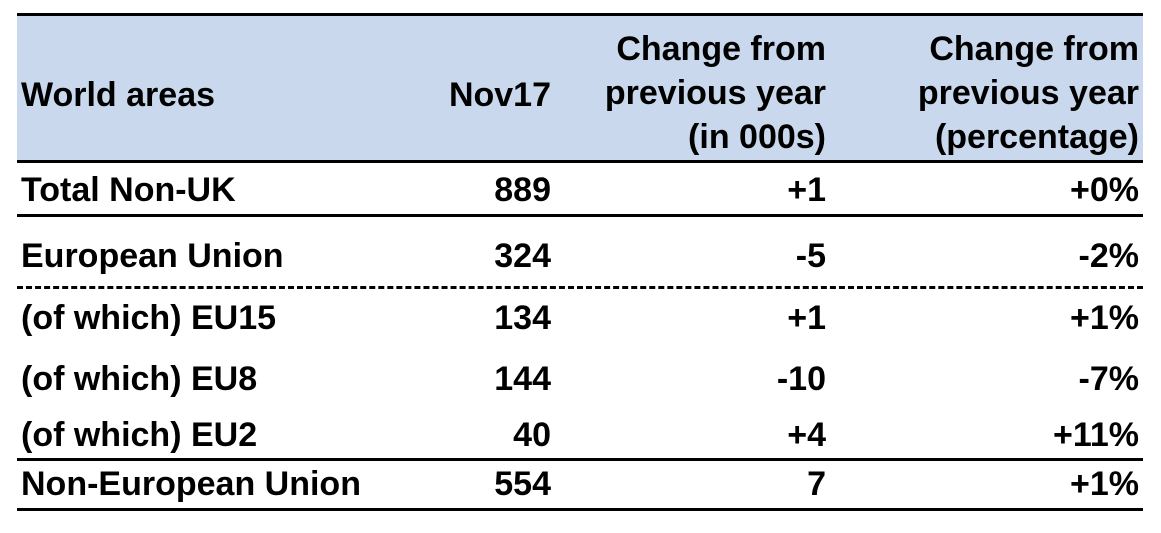 The height and width of the screenshot is (533, 1161). What do you see at coordinates (139, 379) in the screenshot?
I see `row-area-label: (of which) EU8` at bounding box center [139, 379].